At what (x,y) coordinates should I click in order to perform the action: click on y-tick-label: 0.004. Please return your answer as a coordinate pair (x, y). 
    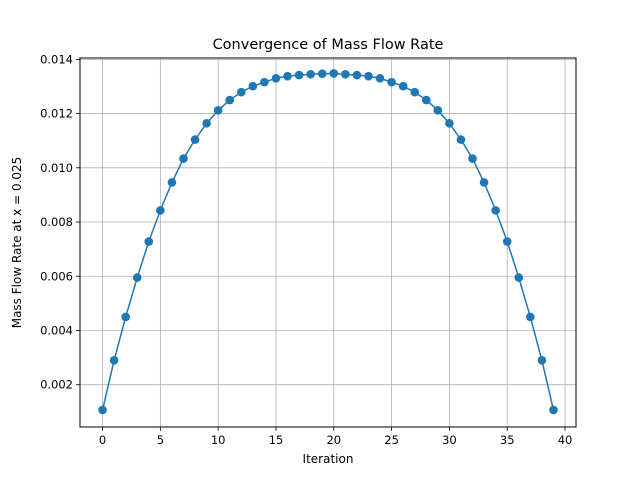
    Looking at the image, I should click on (56, 330).